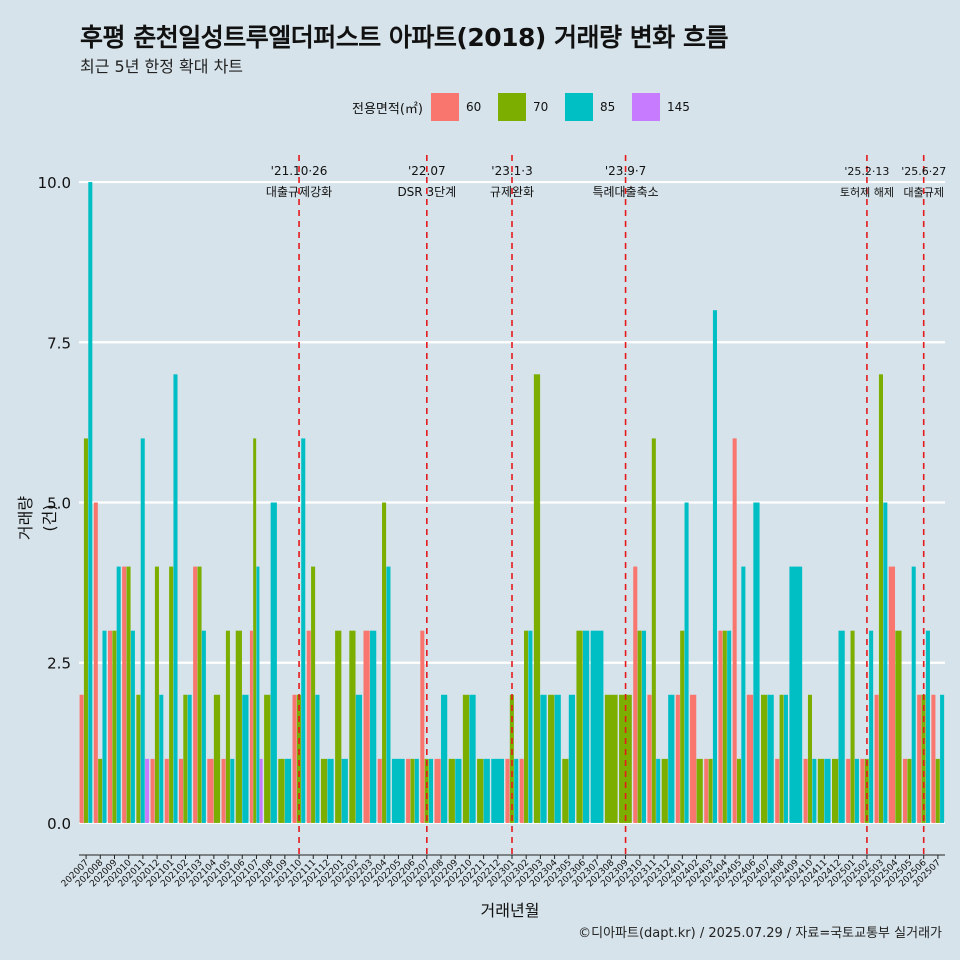 The width and height of the screenshot is (960, 960). Describe the element at coordinates (462, 107) in the screenshot. I see `legend-item-60: 60` at that location.